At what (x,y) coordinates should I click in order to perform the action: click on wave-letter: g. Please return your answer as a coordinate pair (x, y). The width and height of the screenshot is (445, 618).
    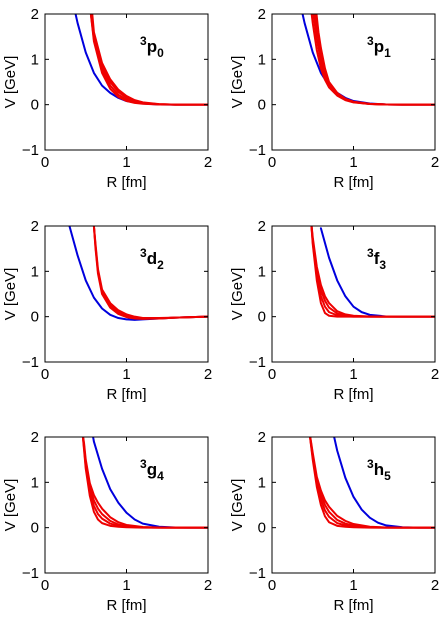
    Looking at the image, I should click on (152, 469).